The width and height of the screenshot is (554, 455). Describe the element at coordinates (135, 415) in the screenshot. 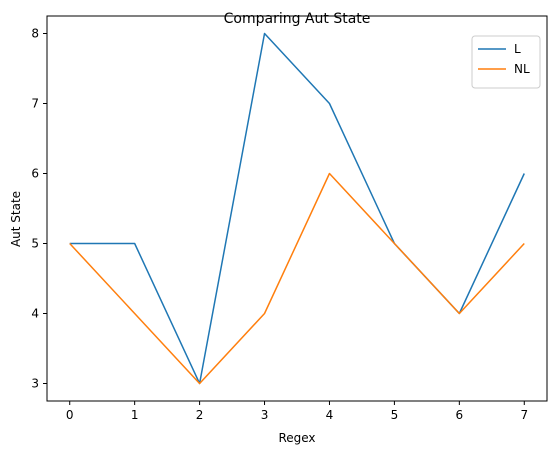

I see `x-tick-label: 1` at that location.